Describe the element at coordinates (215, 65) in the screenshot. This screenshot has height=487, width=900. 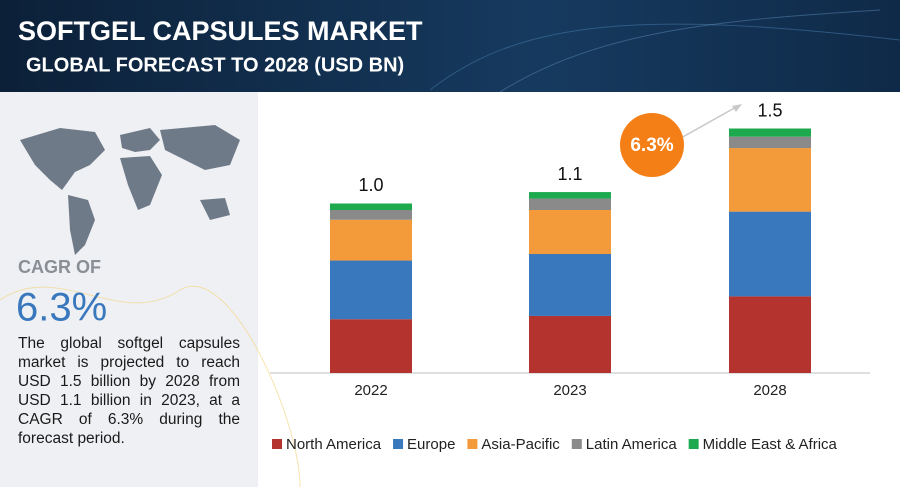
I see `subtitle: GLOBAL FORECAST TO 2028 (USD BN)` at that location.